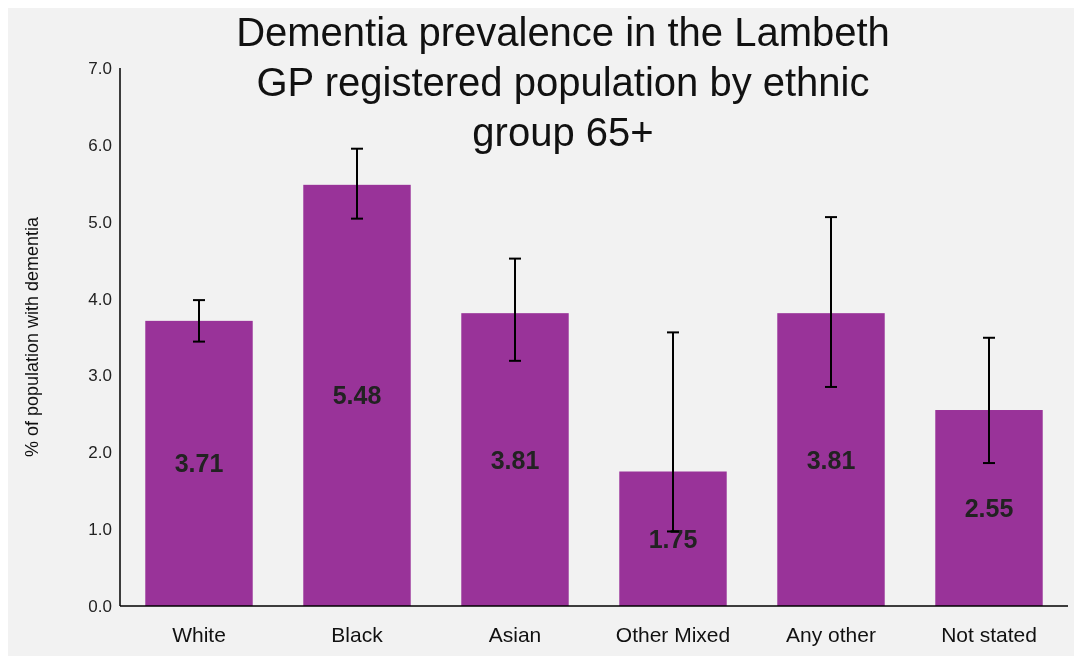  I want to click on x-tick-label: Any other, so click(831, 634).